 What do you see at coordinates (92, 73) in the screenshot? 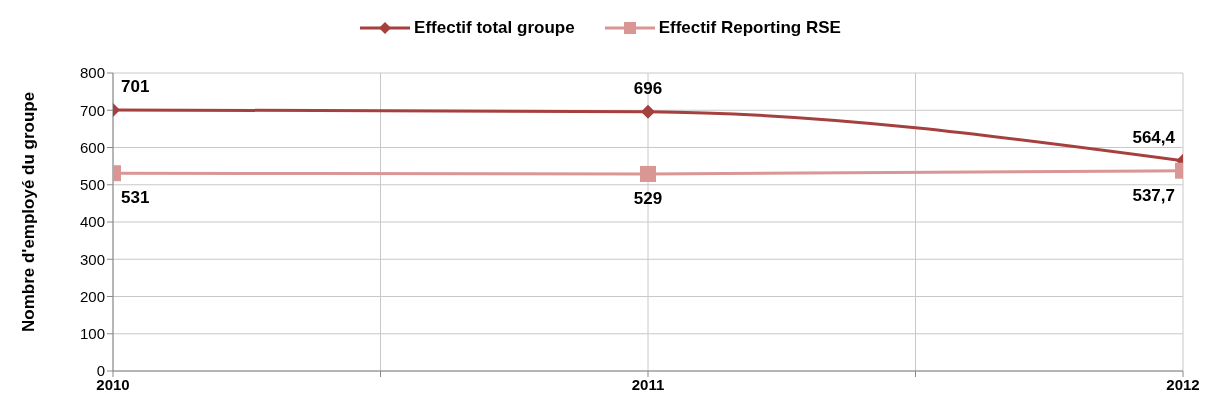
I see `y-tick-label: 800` at bounding box center [92, 73].